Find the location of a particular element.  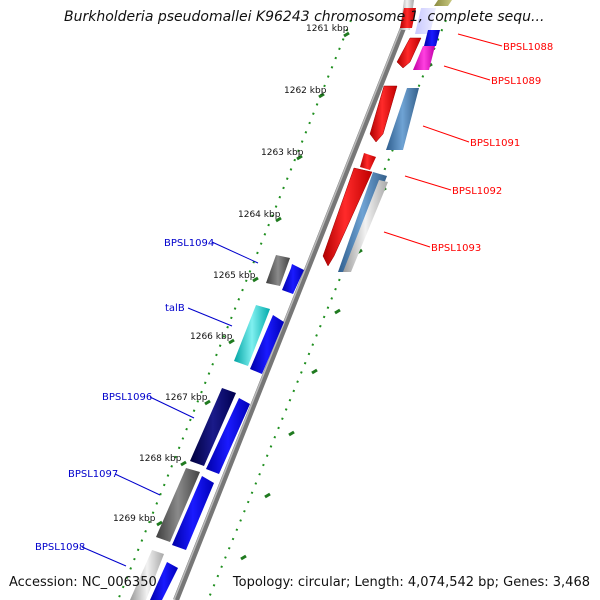

gene-talb is located at coordinates (252, 335).